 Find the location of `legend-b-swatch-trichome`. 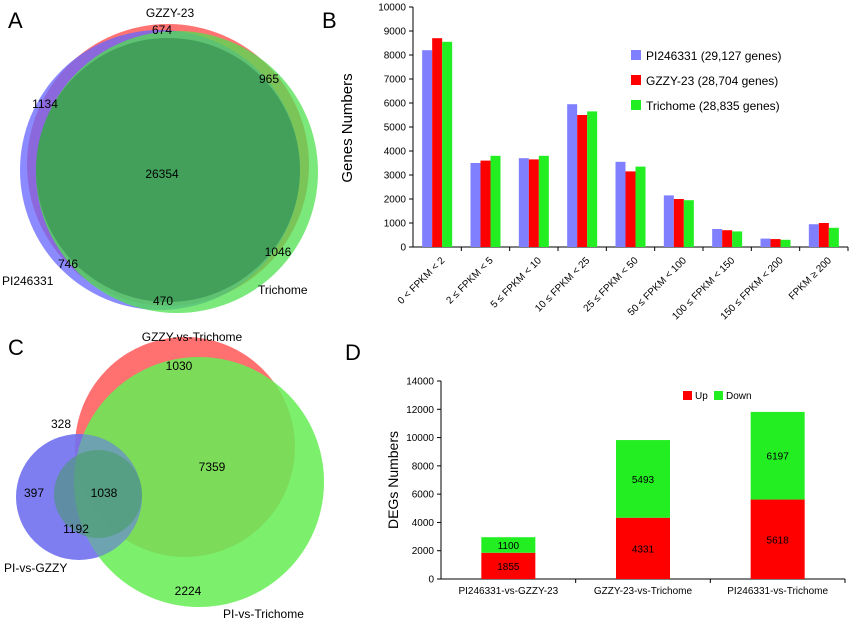

legend-b-swatch-trichome is located at coordinates (636, 105).